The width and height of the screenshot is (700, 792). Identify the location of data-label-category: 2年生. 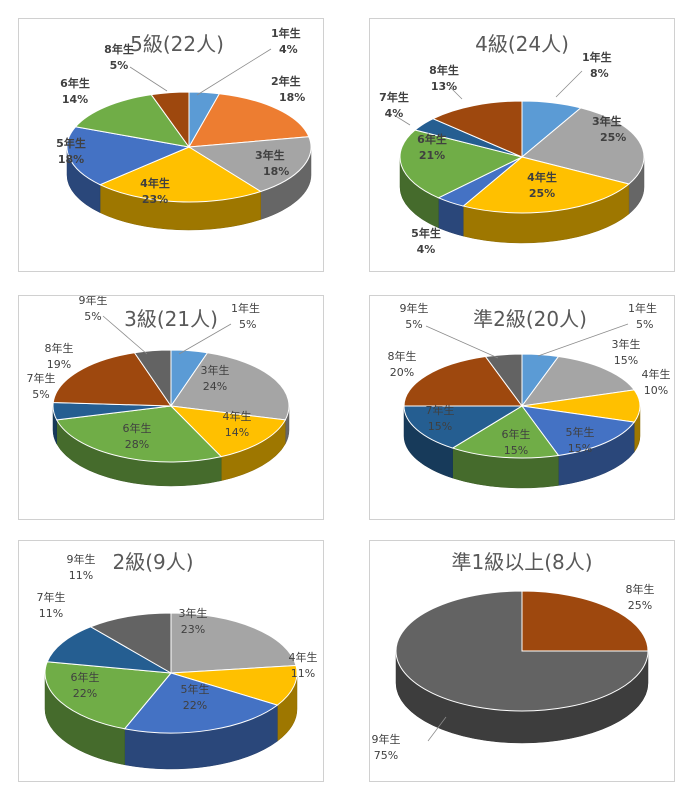
(286, 81).